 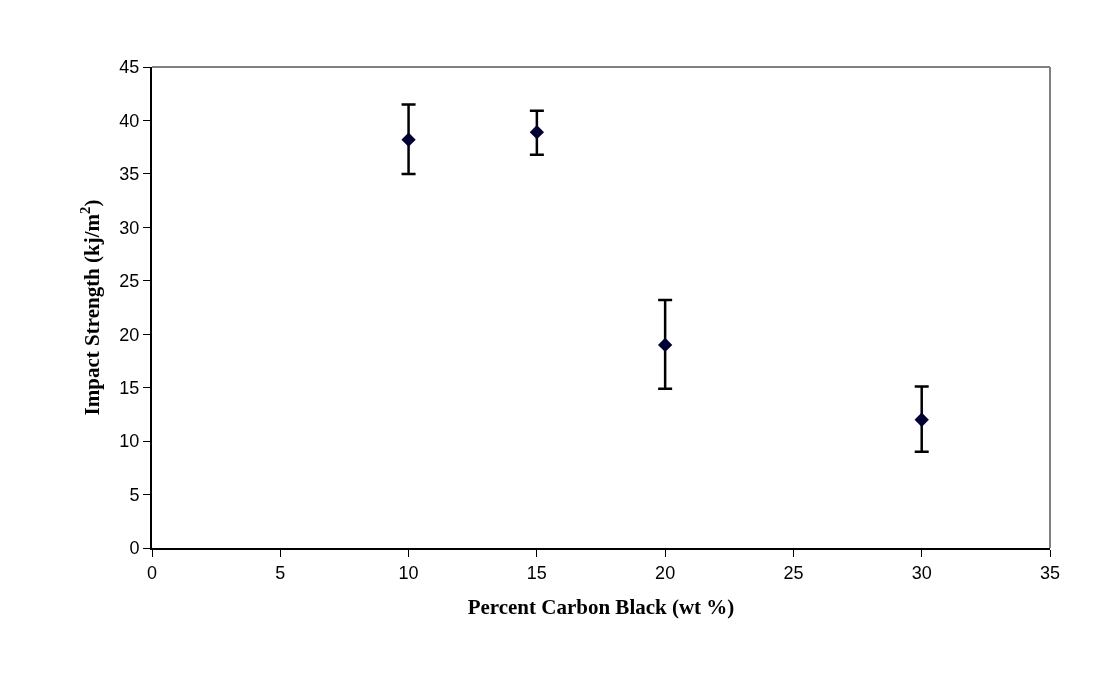 What do you see at coordinates (280, 572) in the screenshot?
I see `x-tick-label: 5` at bounding box center [280, 572].